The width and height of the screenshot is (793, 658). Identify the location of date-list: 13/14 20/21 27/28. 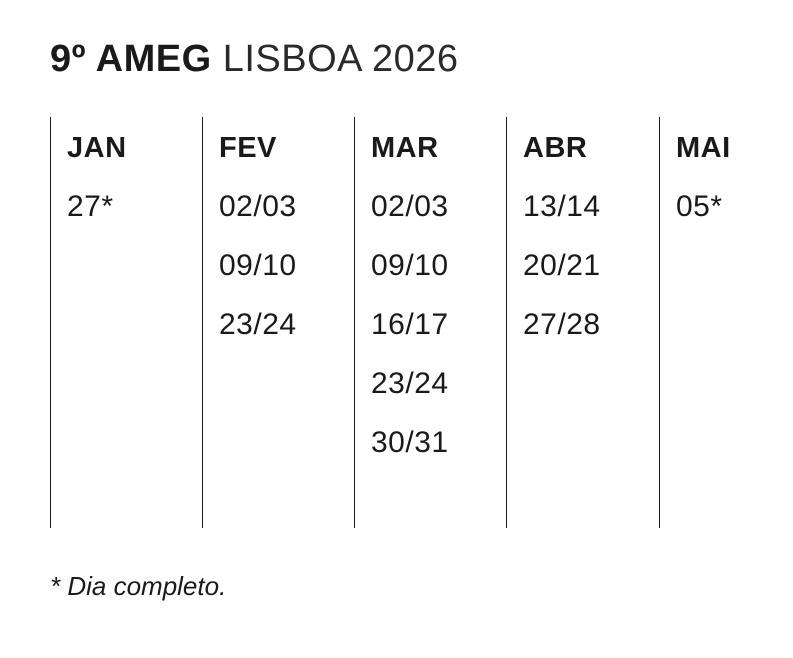
(591, 278).